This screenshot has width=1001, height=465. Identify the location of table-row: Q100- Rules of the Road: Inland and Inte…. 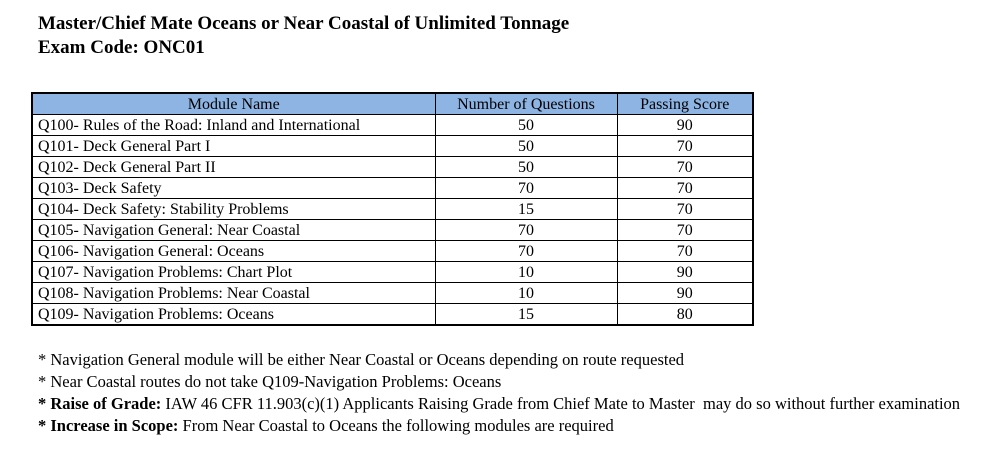
(392, 125).